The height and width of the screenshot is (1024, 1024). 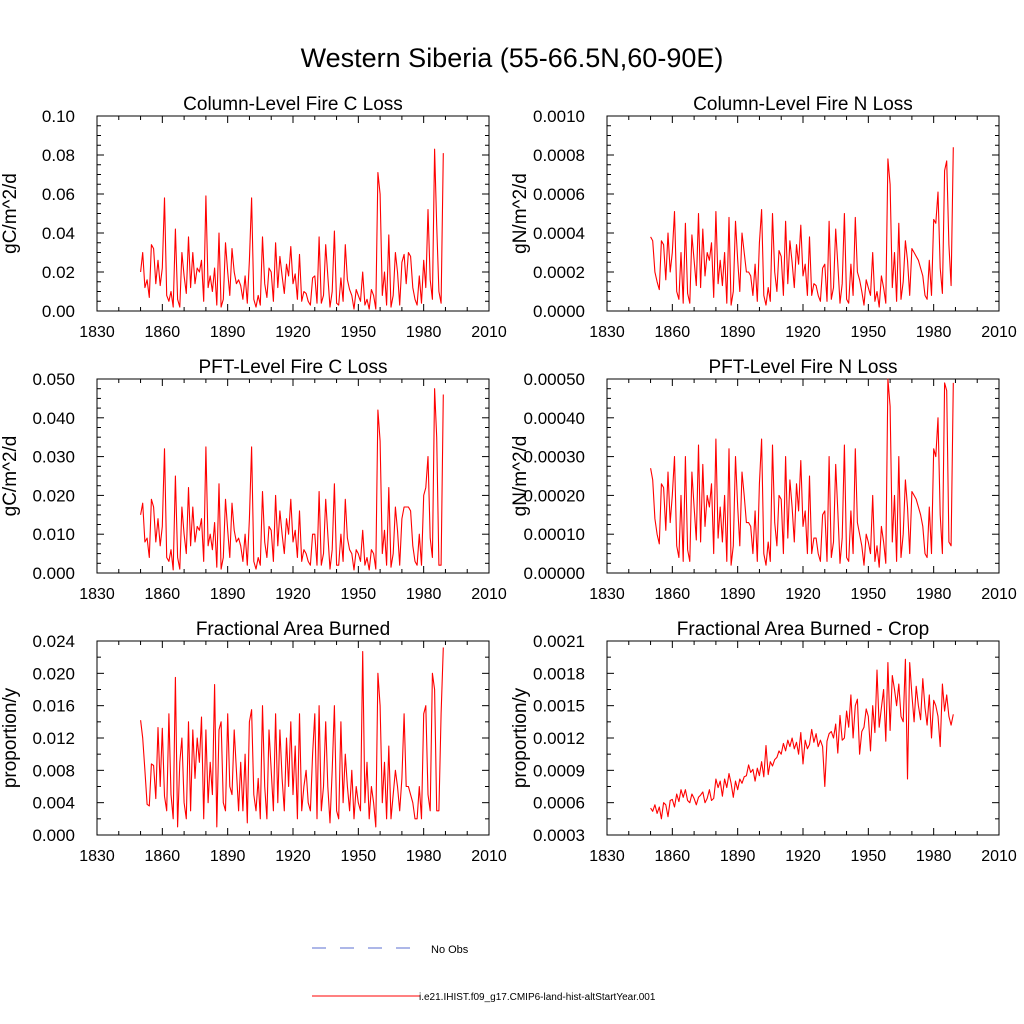 What do you see at coordinates (53, 706) in the screenshot?
I see `y-tick-label: 0.016` at bounding box center [53, 706].